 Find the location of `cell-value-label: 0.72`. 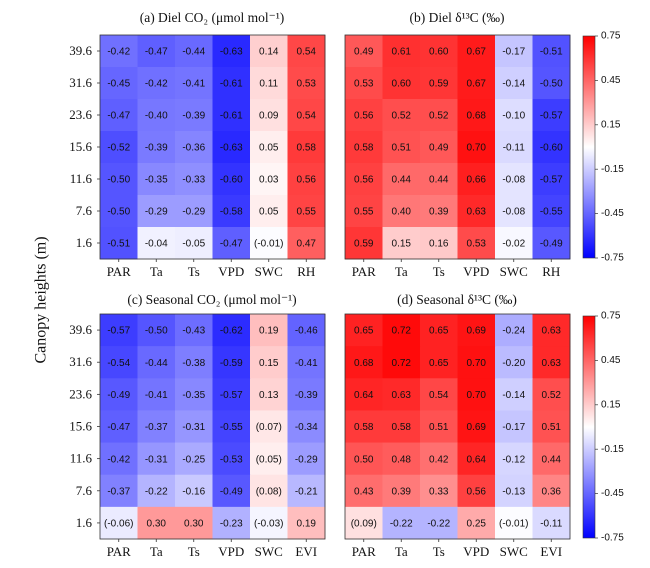

cell-value-label: 0.72 is located at coordinates (402, 331).